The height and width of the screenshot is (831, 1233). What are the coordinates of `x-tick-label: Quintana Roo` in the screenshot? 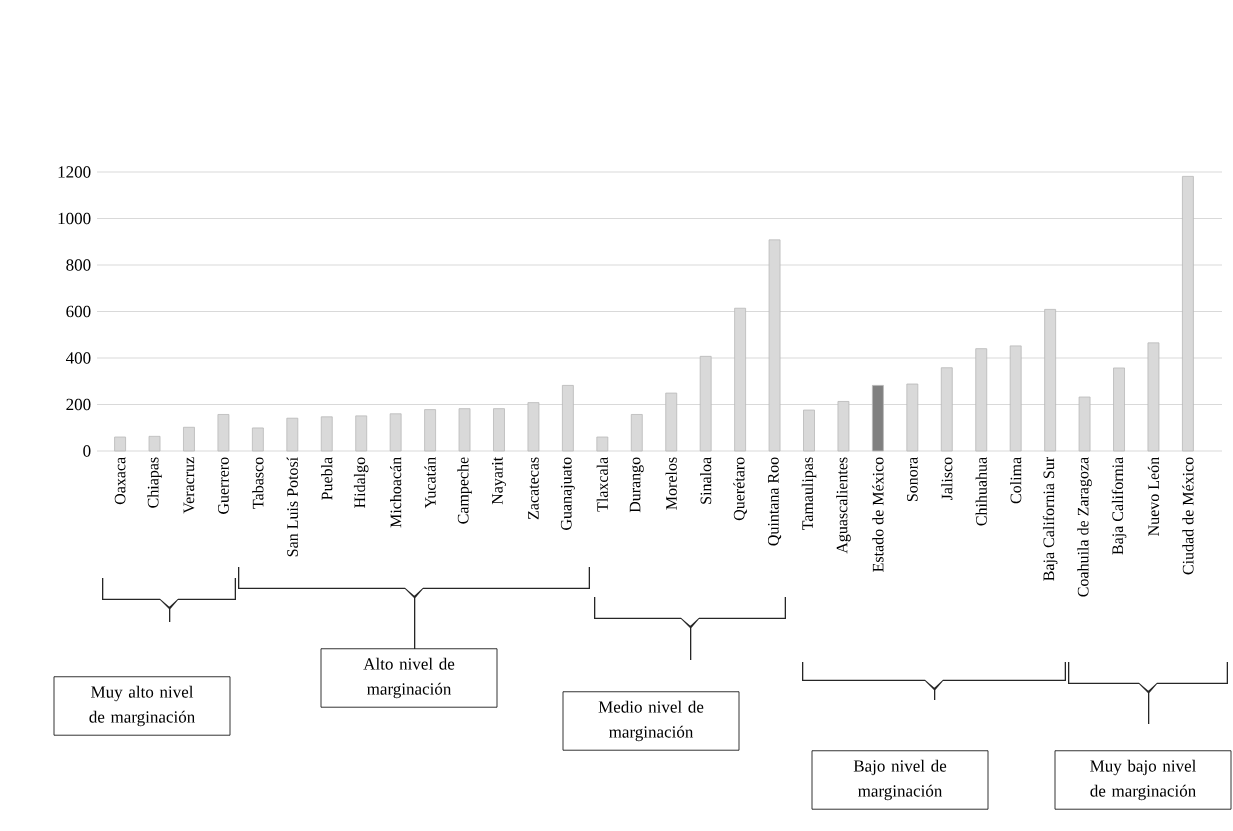 It's located at (774, 501).